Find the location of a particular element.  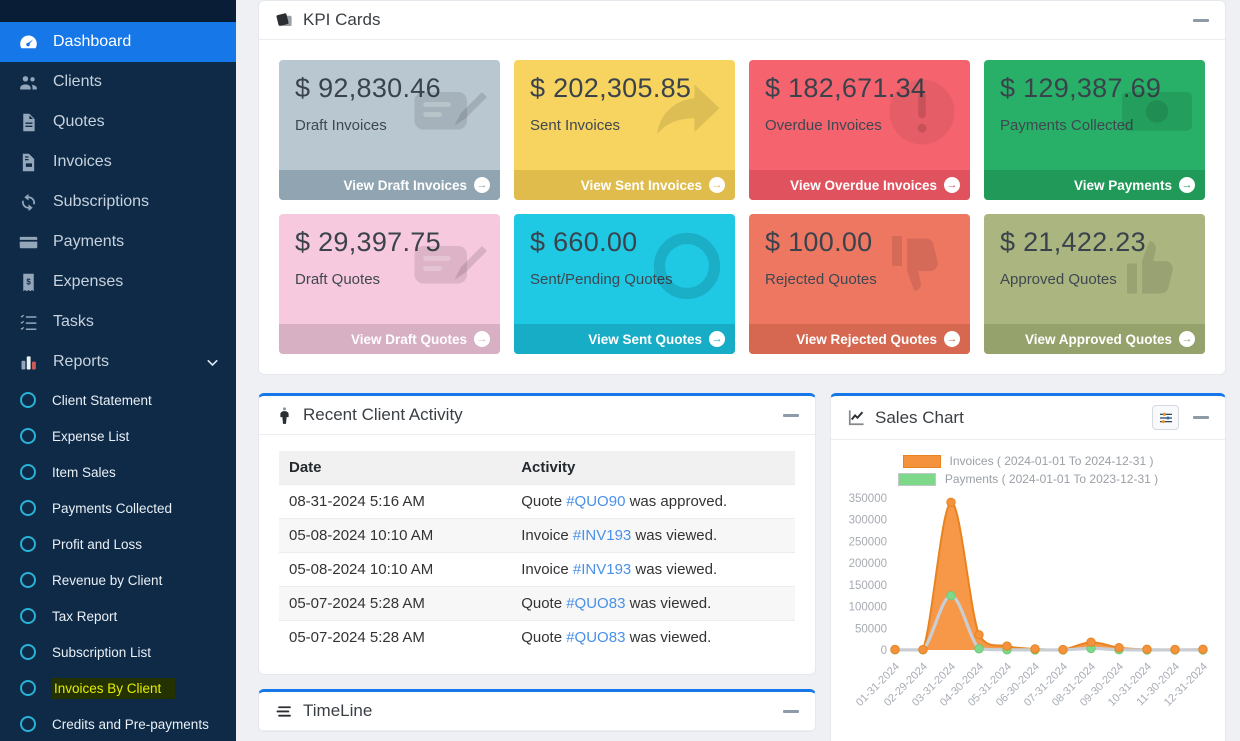

users-icon is located at coordinates (28, 82).